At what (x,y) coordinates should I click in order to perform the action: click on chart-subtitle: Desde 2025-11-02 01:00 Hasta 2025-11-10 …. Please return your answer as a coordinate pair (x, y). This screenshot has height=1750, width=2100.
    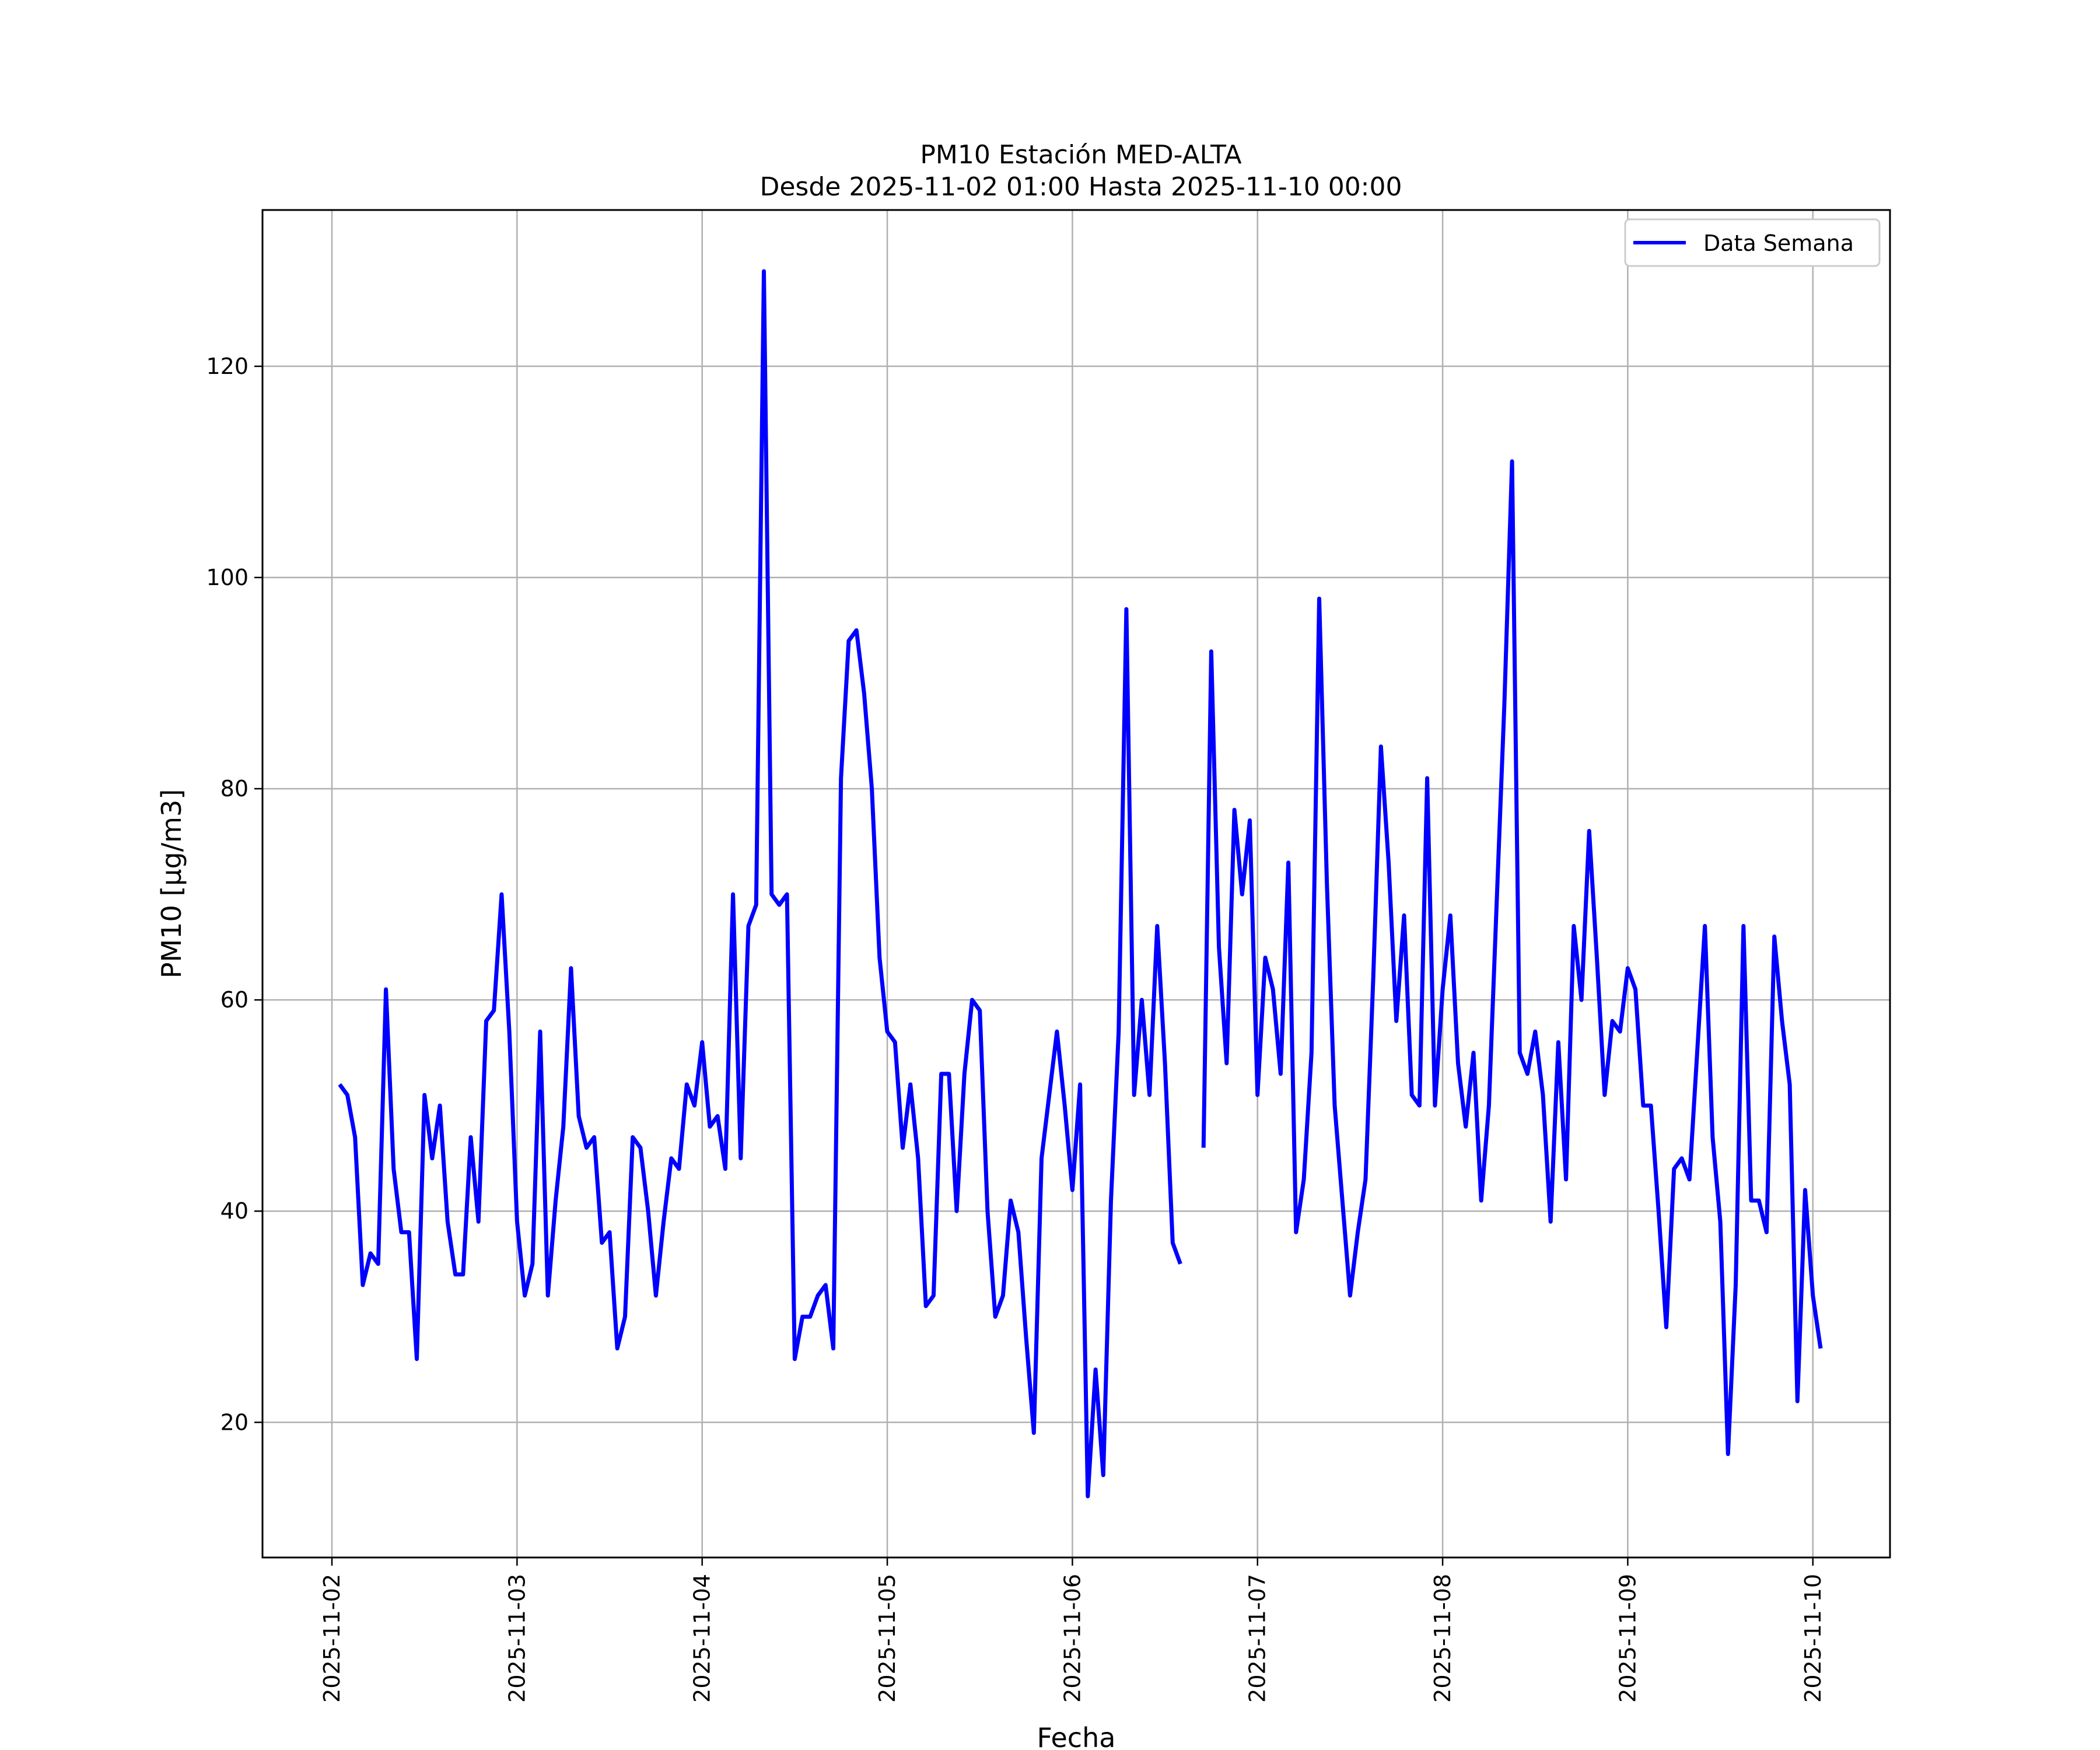
    Looking at the image, I should click on (1081, 187).